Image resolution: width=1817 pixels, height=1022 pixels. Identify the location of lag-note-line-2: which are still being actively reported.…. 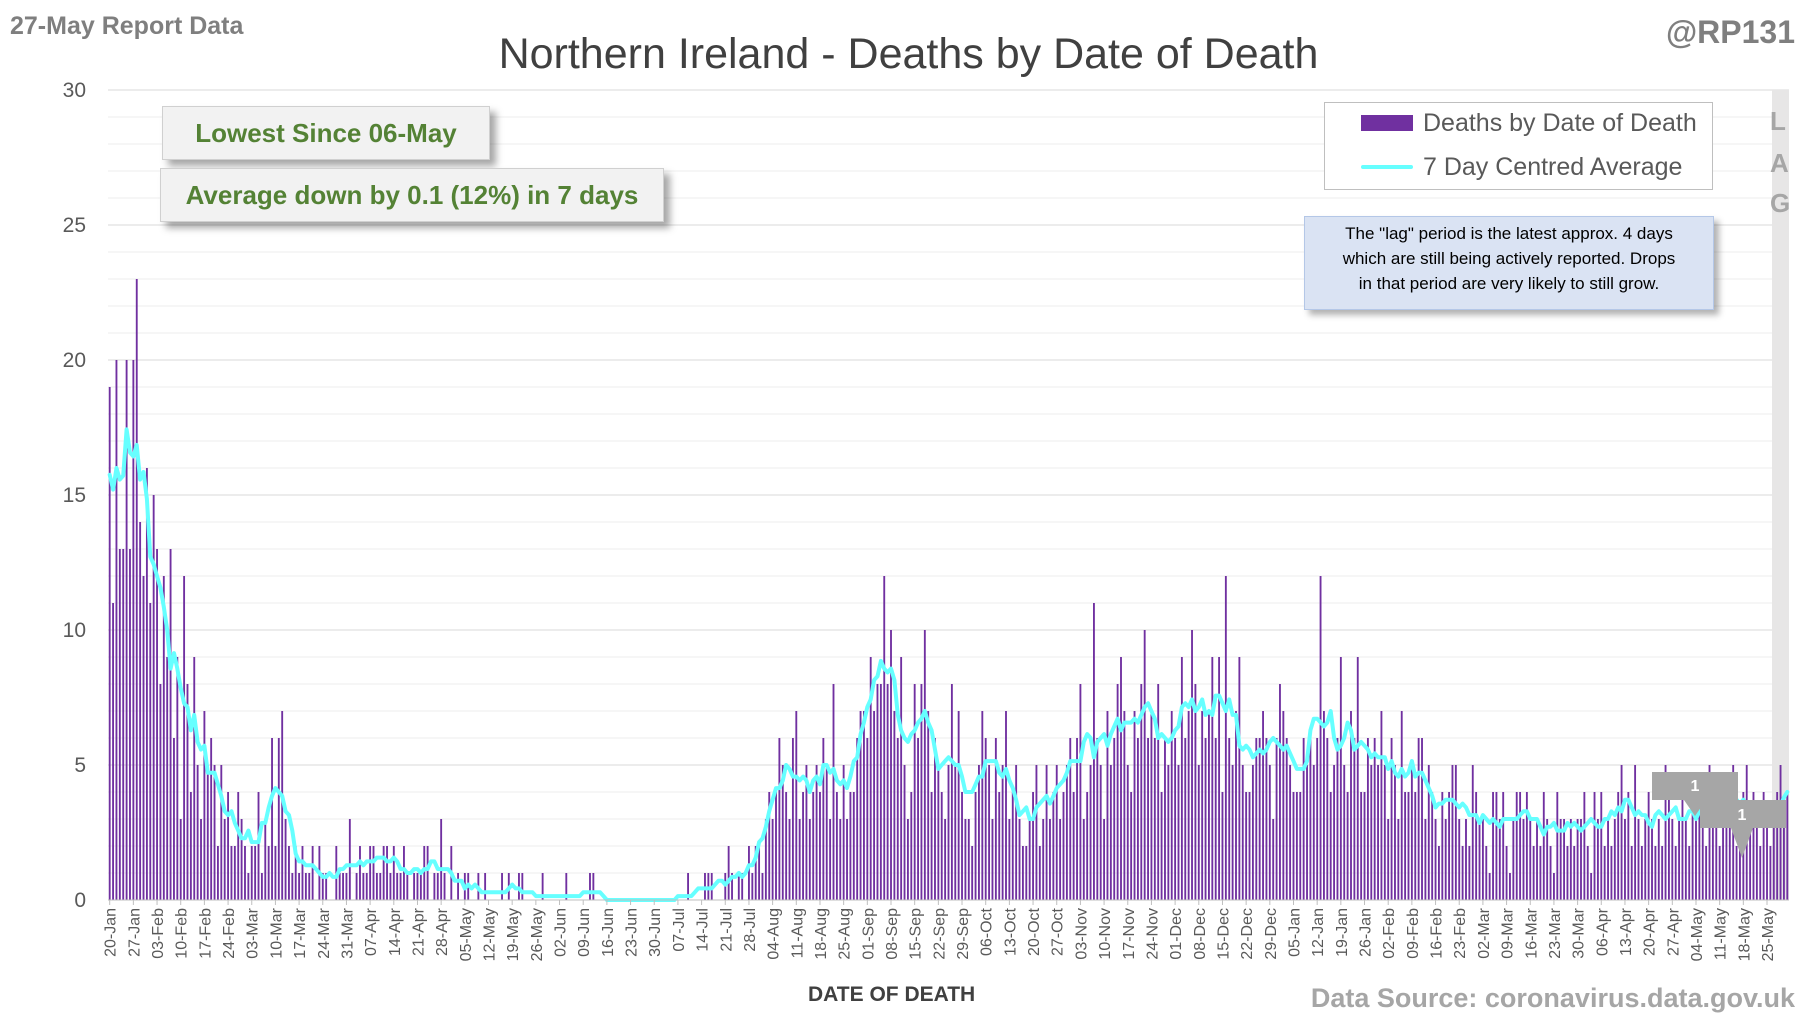
(1509, 258).